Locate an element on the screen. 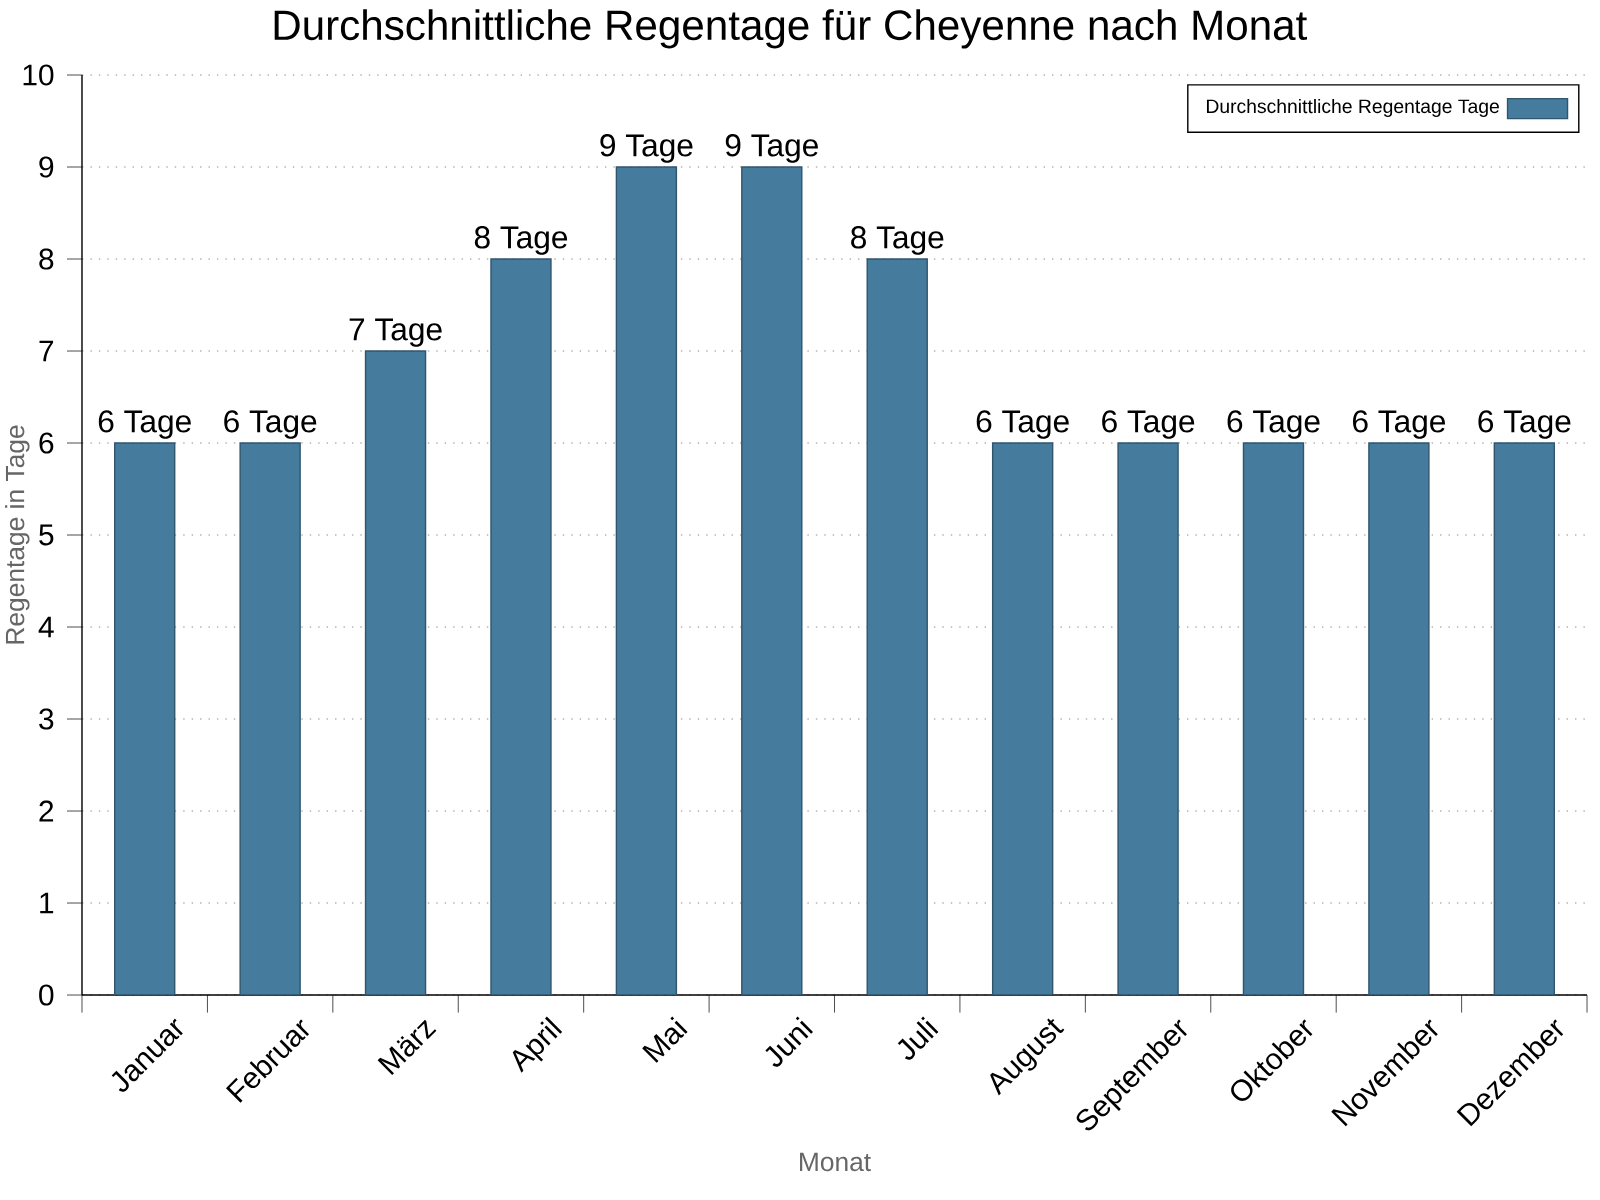 The height and width of the screenshot is (1200, 1600). y-tick-label: 9 is located at coordinates (46, 167).